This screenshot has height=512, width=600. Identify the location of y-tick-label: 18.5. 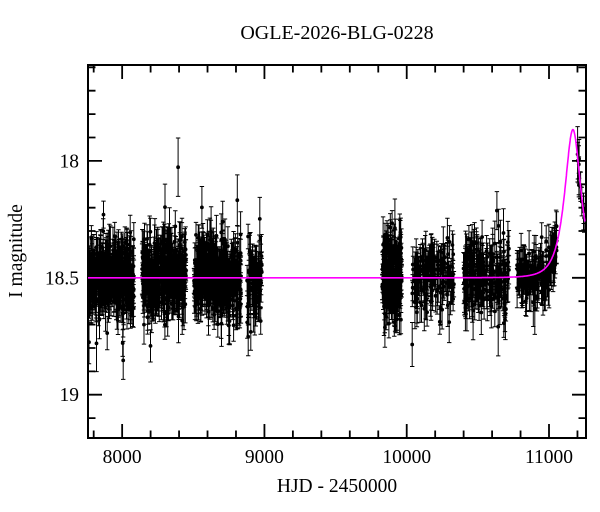
(62, 278).